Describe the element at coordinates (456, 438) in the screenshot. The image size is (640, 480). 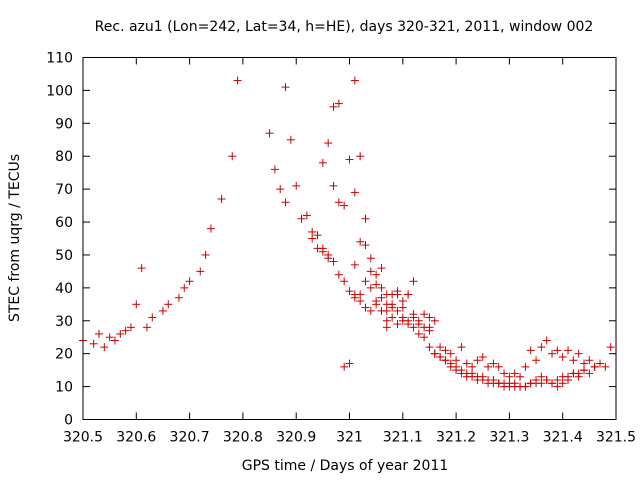
I see `x-tick-label: 321.2` at that location.